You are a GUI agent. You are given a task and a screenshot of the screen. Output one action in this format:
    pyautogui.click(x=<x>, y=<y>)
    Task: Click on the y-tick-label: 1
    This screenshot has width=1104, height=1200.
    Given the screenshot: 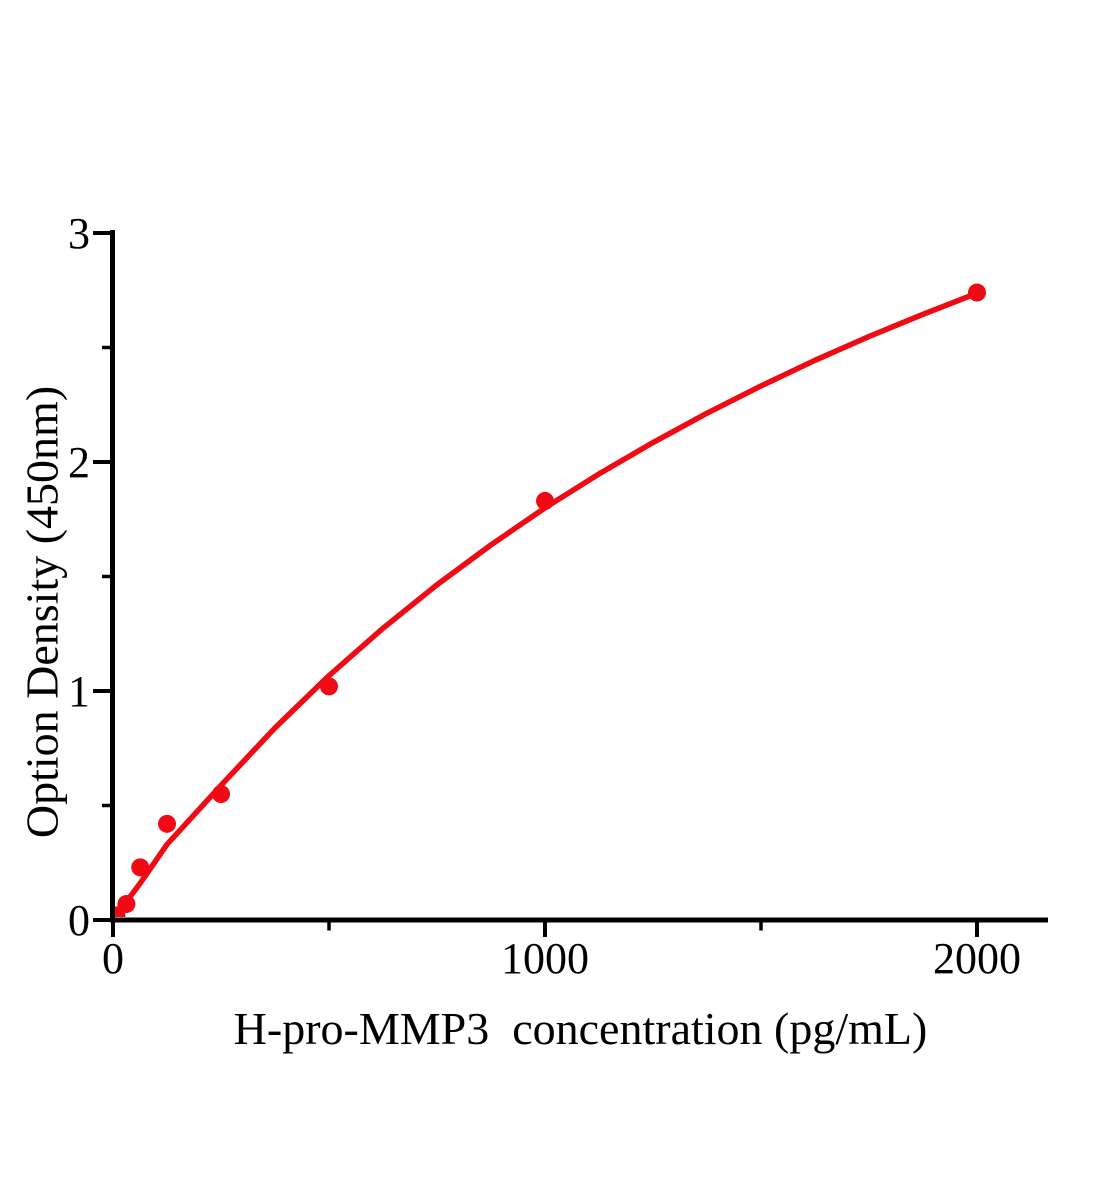 What is the action you would take?
    pyautogui.click(x=79, y=691)
    